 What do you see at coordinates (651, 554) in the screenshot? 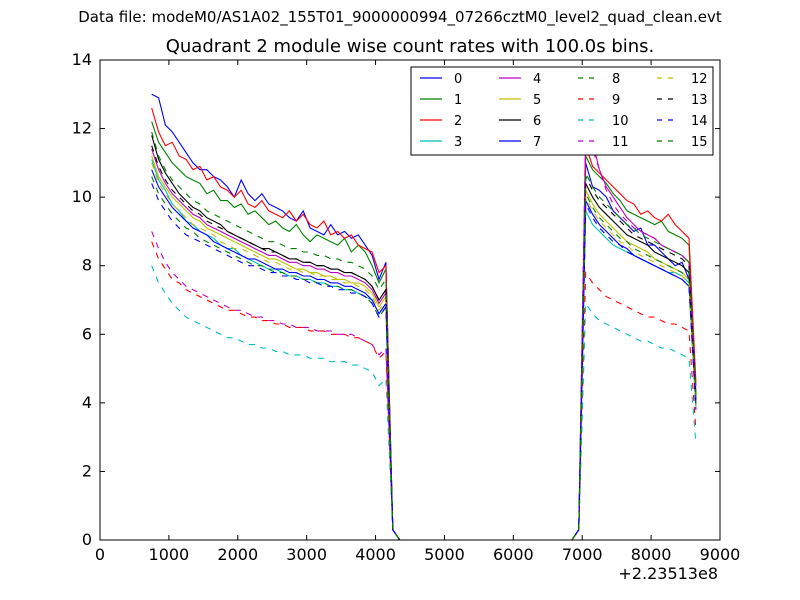
I see `x-tick-label: 8000` at bounding box center [651, 554].